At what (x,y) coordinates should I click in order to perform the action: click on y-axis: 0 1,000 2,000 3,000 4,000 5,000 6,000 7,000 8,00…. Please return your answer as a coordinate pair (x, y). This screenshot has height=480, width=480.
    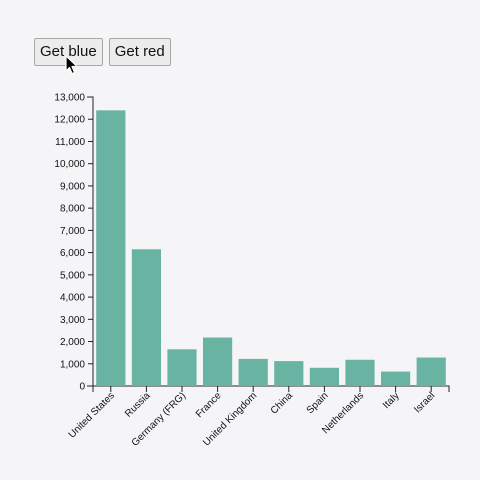
    Looking at the image, I should click on (74, 243).